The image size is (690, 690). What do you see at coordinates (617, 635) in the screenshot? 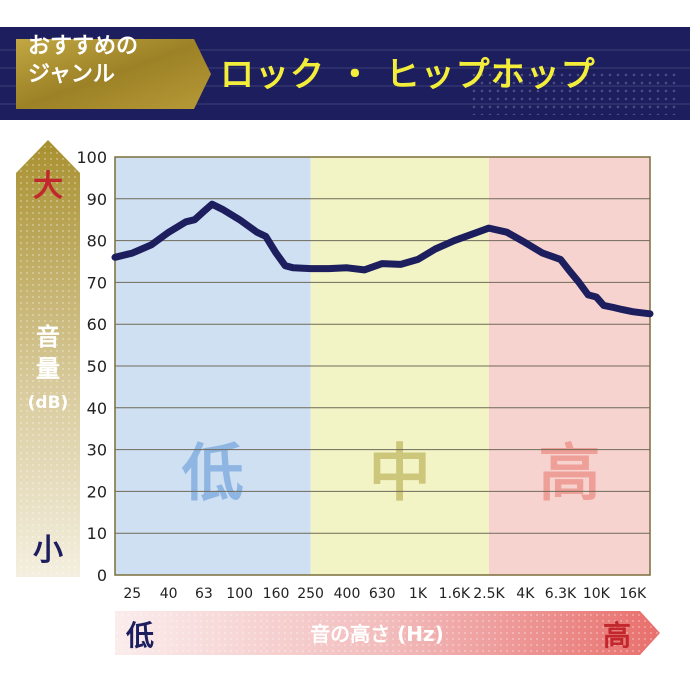
I see `x-right-marker: 高` at bounding box center [617, 635].